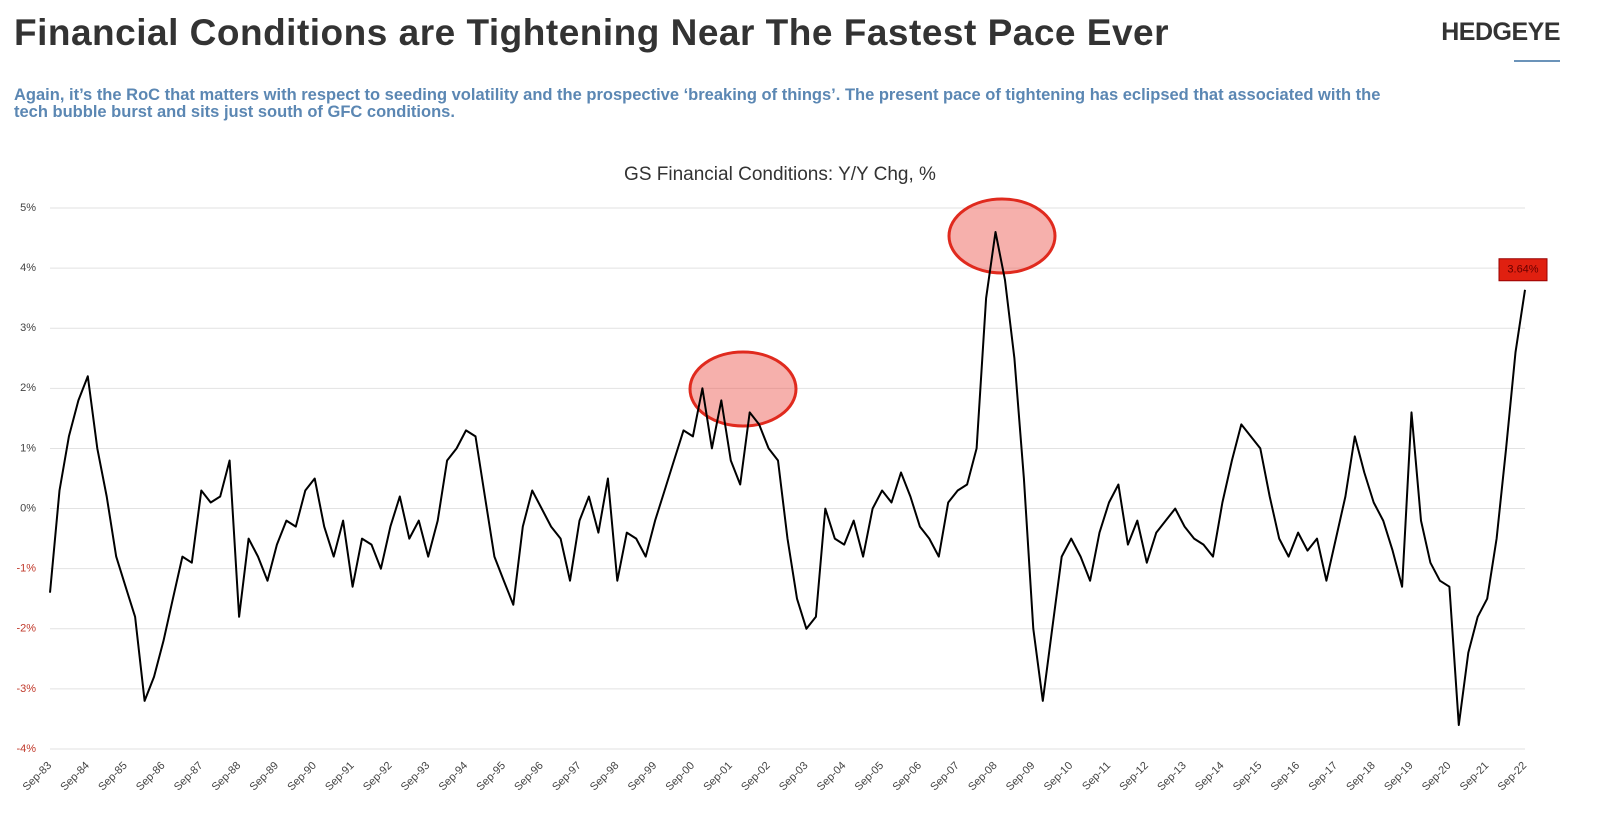 The width and height of the screenshot is (1600, 840). I want to click on x-tick-label: Sep-14, so click(1210, 777).